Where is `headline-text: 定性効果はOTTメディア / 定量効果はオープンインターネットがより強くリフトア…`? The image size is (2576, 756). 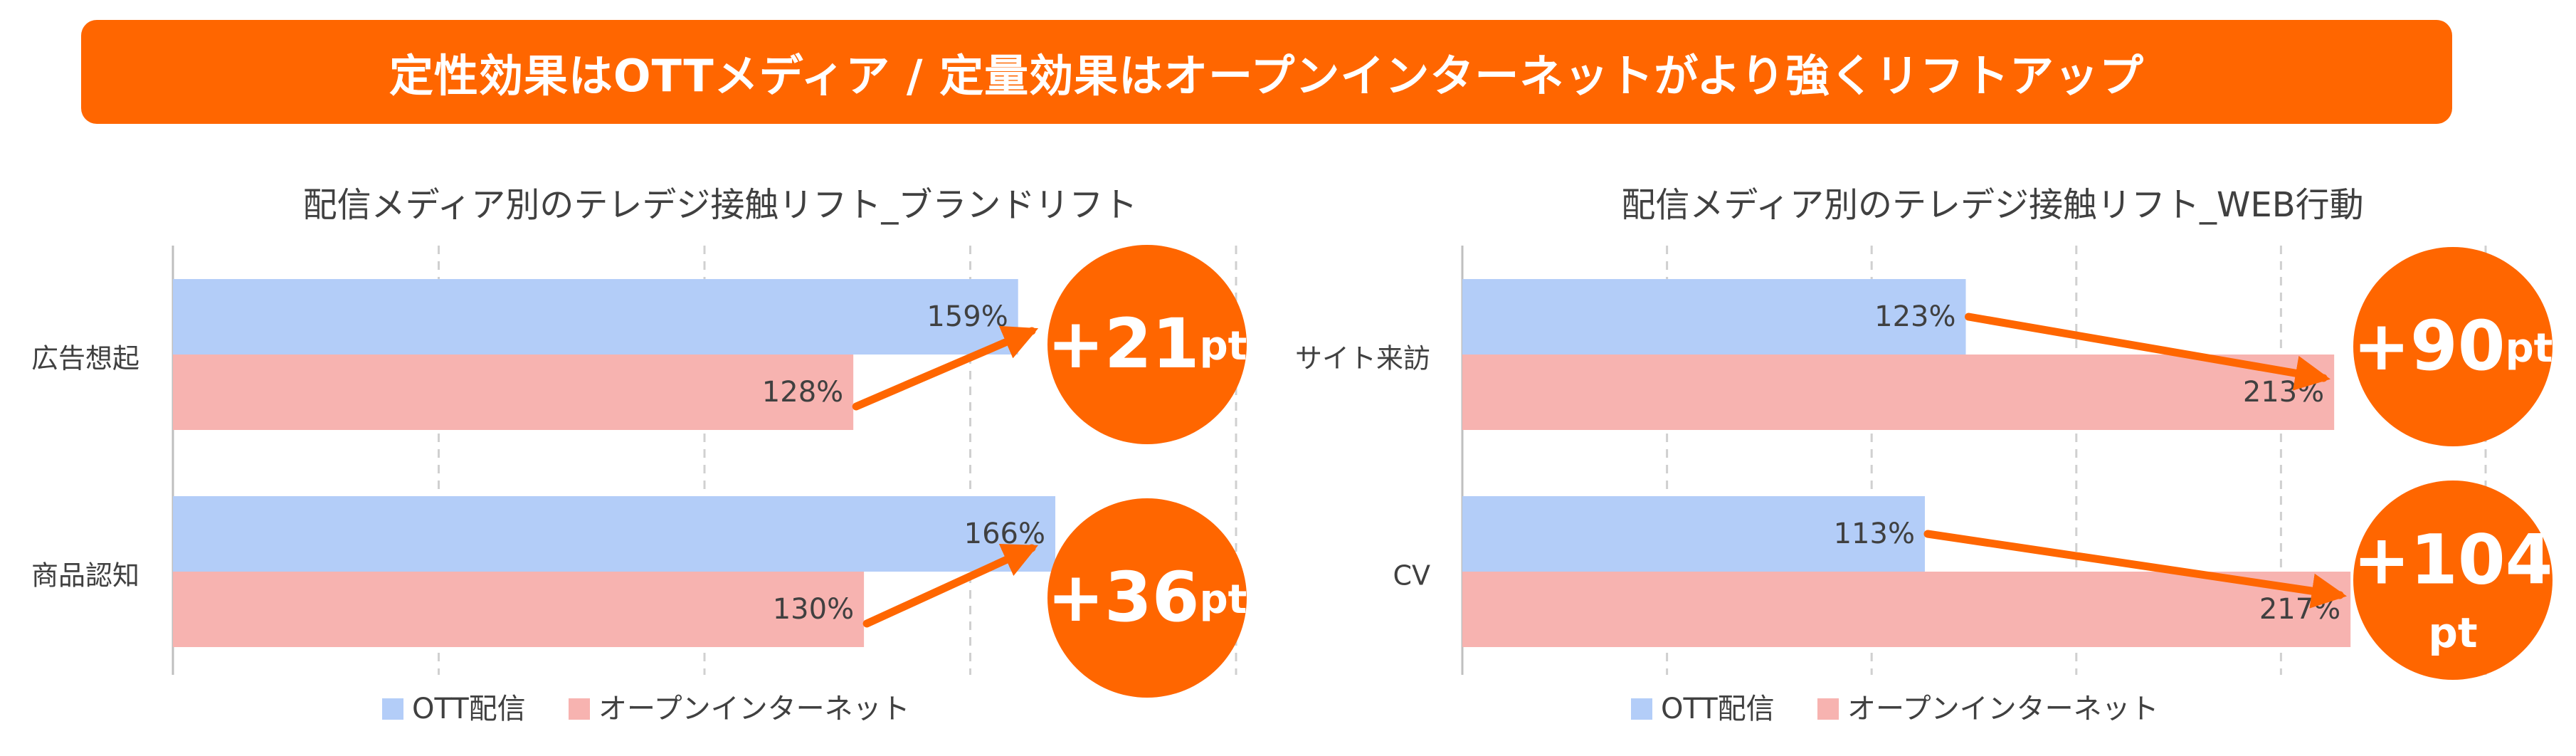 headline-text: 定性効果はOTTメディア / 定量効果はオープンインターネットがより強くリフトア… is located at coordinates (1267, 76).